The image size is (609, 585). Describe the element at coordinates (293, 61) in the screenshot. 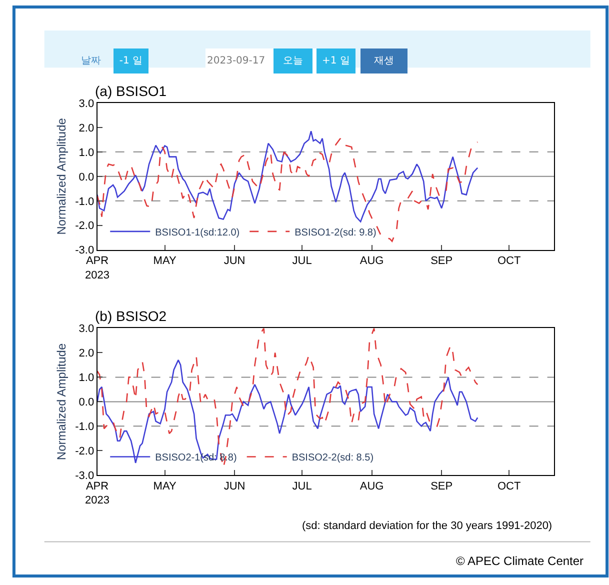

I see `text: 오늘` at that location.